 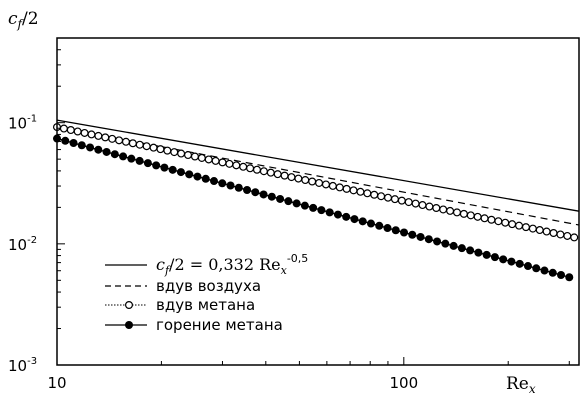 I want to click on y-axis-label: cf/2, so click(x=23, y=20).